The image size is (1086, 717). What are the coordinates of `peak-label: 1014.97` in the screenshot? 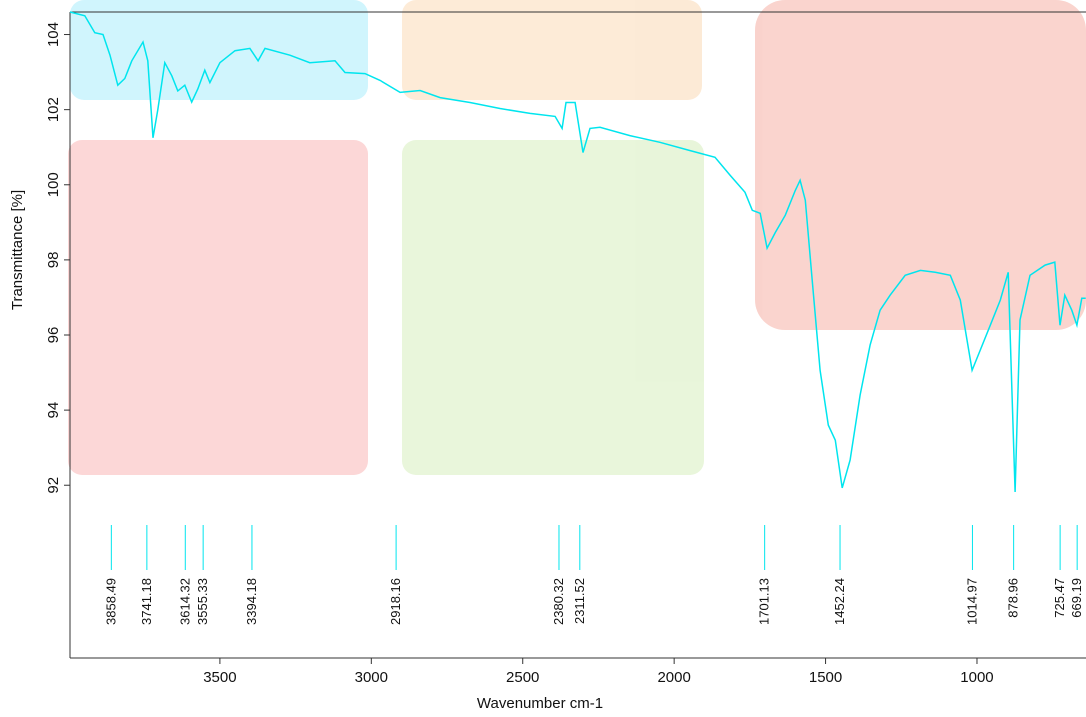 It's located at (971, 601).